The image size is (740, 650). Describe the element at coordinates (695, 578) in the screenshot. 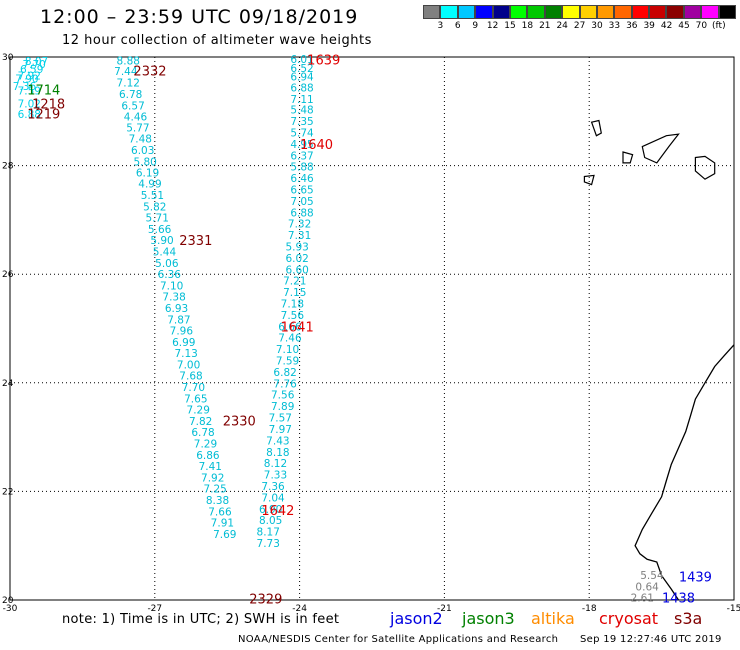

I see `pass-time-label: 1439` at that location.